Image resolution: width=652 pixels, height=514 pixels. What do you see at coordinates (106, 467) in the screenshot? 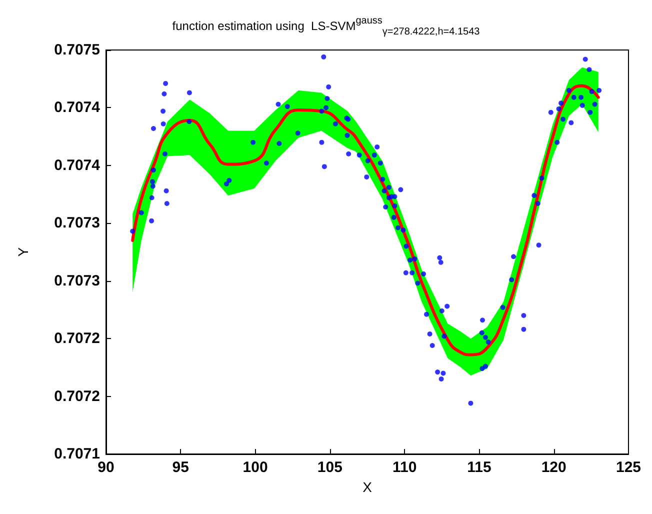
I see `x-tick-label: 90` at bounding box center [106, 467].